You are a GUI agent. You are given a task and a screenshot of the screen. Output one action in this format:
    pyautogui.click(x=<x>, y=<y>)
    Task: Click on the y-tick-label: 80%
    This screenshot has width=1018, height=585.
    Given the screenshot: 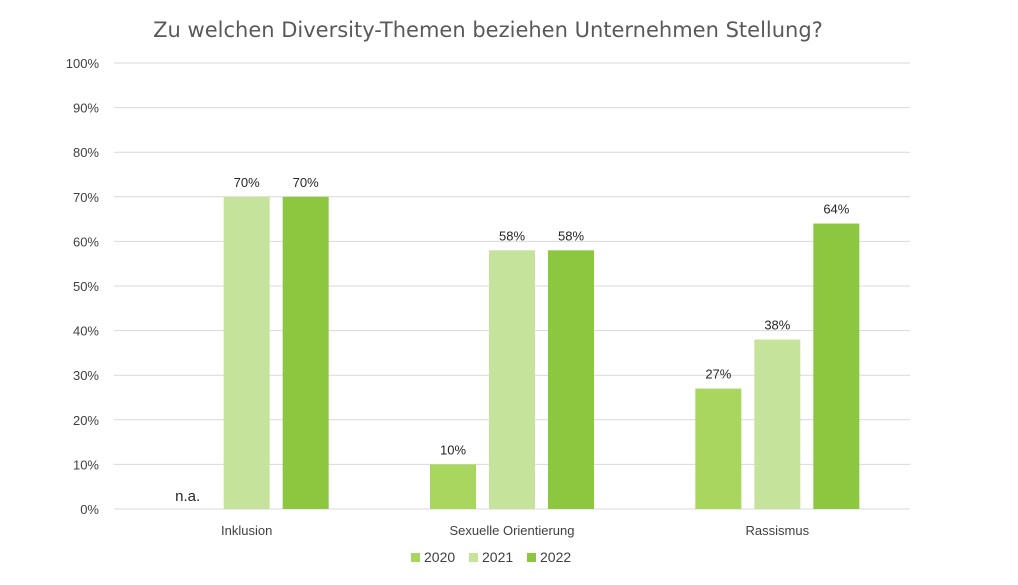 What is the action you would take?
    pyautogui.click(x=86, y=152)
    